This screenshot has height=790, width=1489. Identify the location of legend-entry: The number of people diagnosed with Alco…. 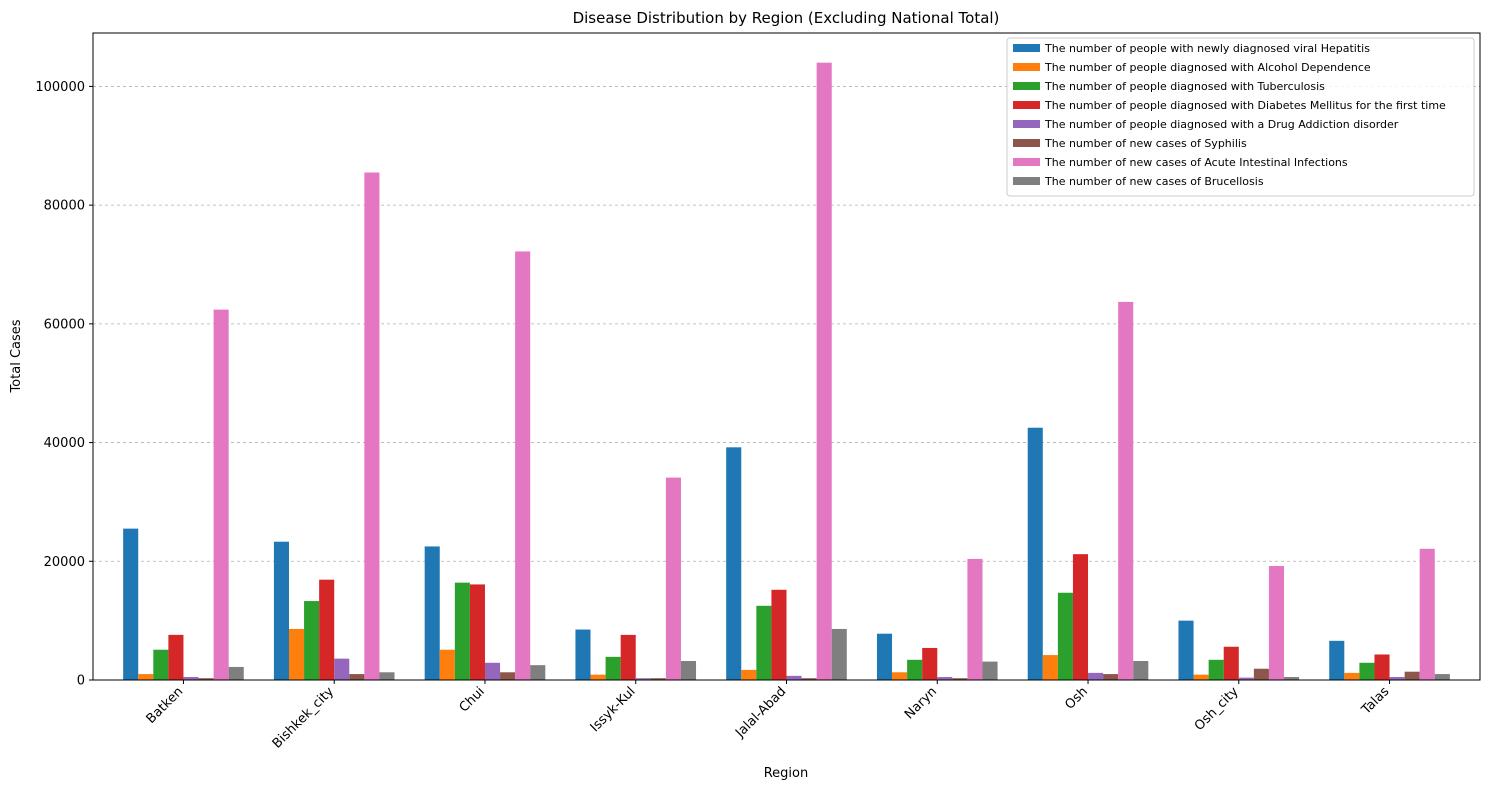
(1207, 67).